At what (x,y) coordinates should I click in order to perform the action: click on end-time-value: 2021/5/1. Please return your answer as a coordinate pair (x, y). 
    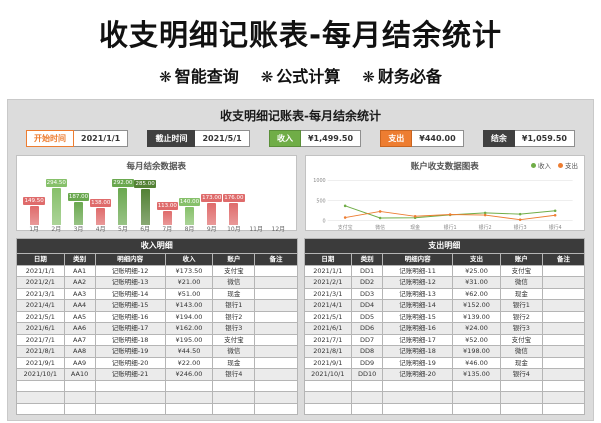
    Looking at the image, I should click on (222, 138).